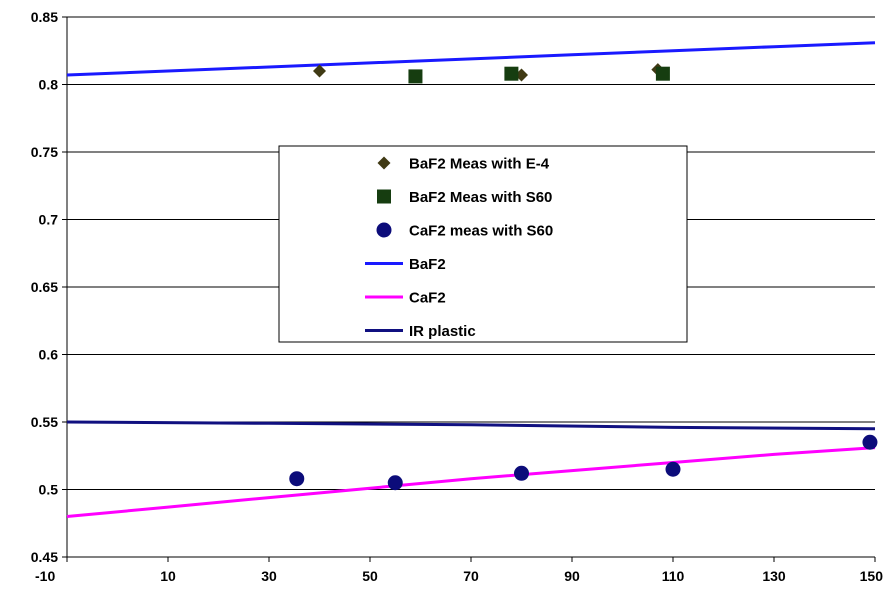 This screenshot has width=884, height=594. I want to click on x-tick-label: 90, so click(572, 576).